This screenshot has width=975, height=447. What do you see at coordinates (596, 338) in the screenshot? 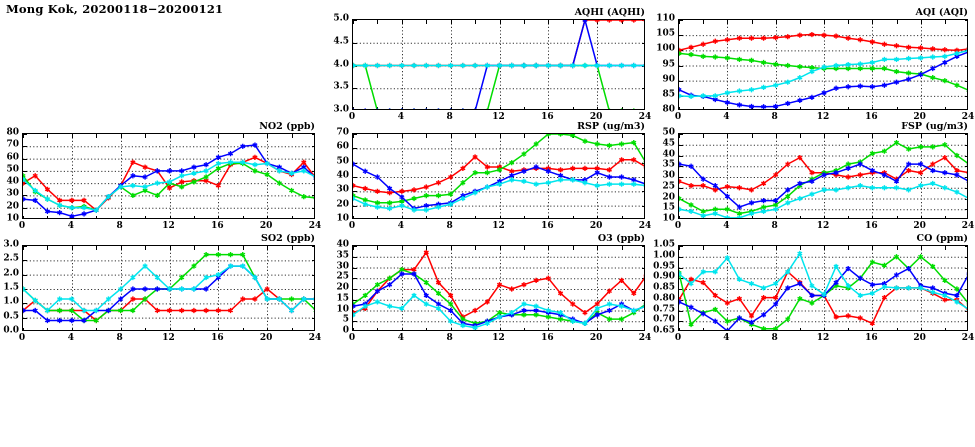
I see `xtick-label-o3: 20` at bounding box center [596, 338].